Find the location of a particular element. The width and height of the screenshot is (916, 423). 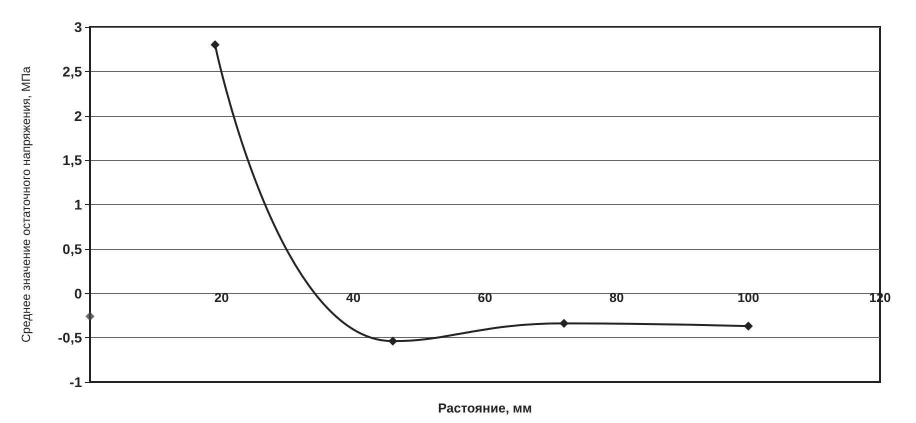

y-tick-label: 1 is located at coordinates (78, 204).